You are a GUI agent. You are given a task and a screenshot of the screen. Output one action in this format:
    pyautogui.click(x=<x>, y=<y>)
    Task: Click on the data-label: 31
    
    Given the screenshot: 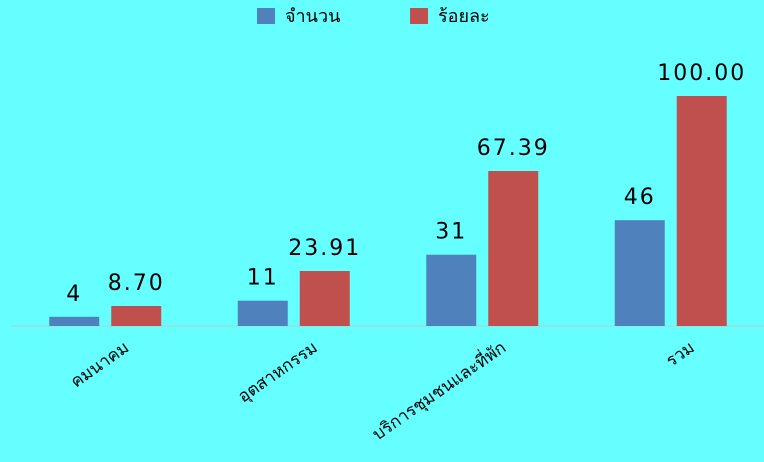 What is the action you would take?
    pyautogui.click(x=451, y=232)
    